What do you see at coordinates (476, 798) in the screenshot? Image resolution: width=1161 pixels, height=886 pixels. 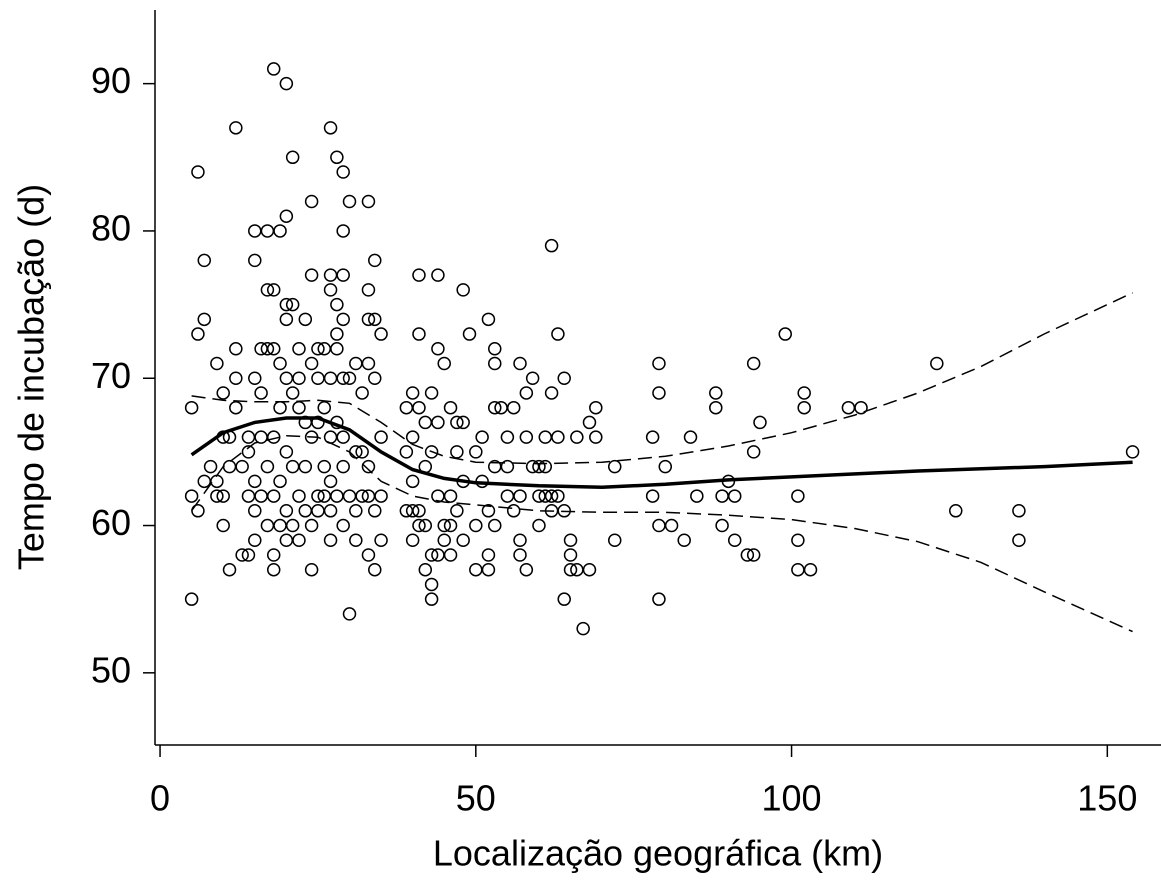 I see `x-tick-label: 50` at bounding box center [476, 798].